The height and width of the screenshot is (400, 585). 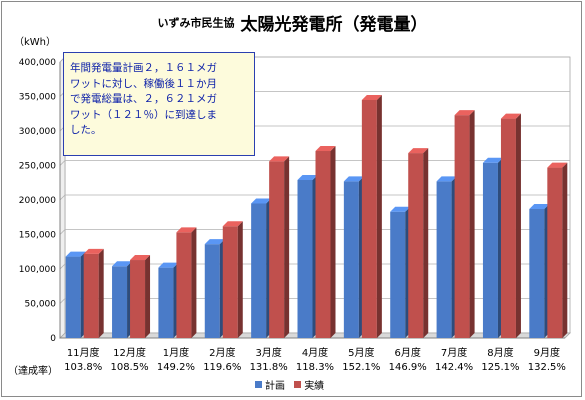 I want to click on x-tick-label: 6月度, so click(x=408, y=352).